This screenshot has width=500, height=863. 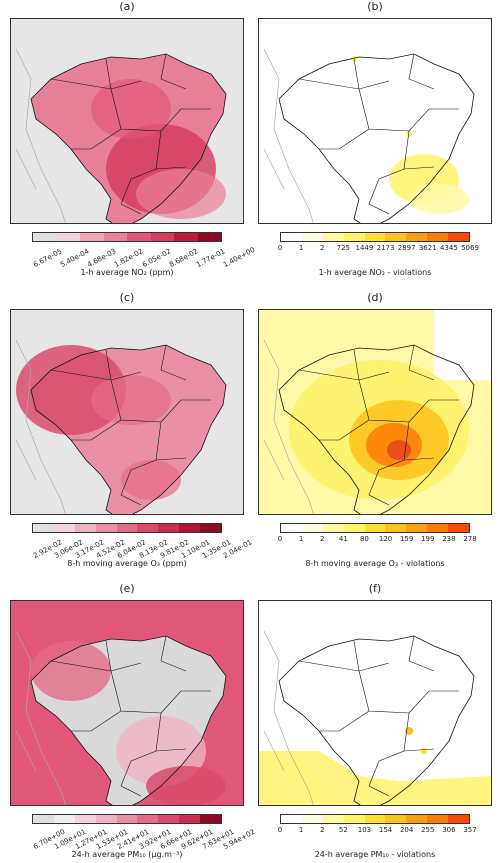 What do you see at coordinates (48, 258) in the screenshot?
I see `colorbar-tick-label: 6.67e-05` at bounding box center [48, 258].